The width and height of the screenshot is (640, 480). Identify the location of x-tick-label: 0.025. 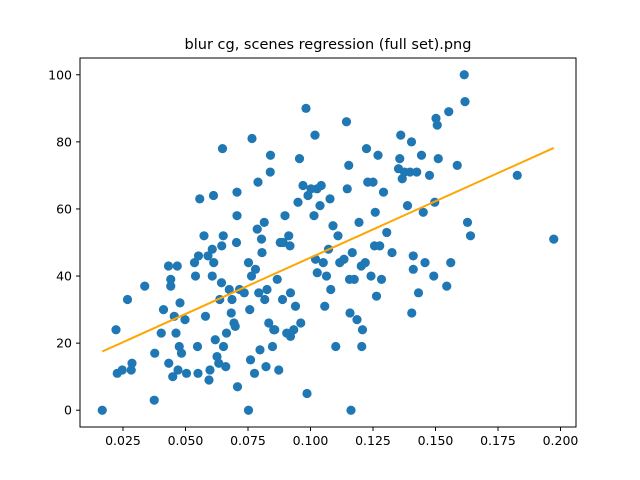
(123, 440).